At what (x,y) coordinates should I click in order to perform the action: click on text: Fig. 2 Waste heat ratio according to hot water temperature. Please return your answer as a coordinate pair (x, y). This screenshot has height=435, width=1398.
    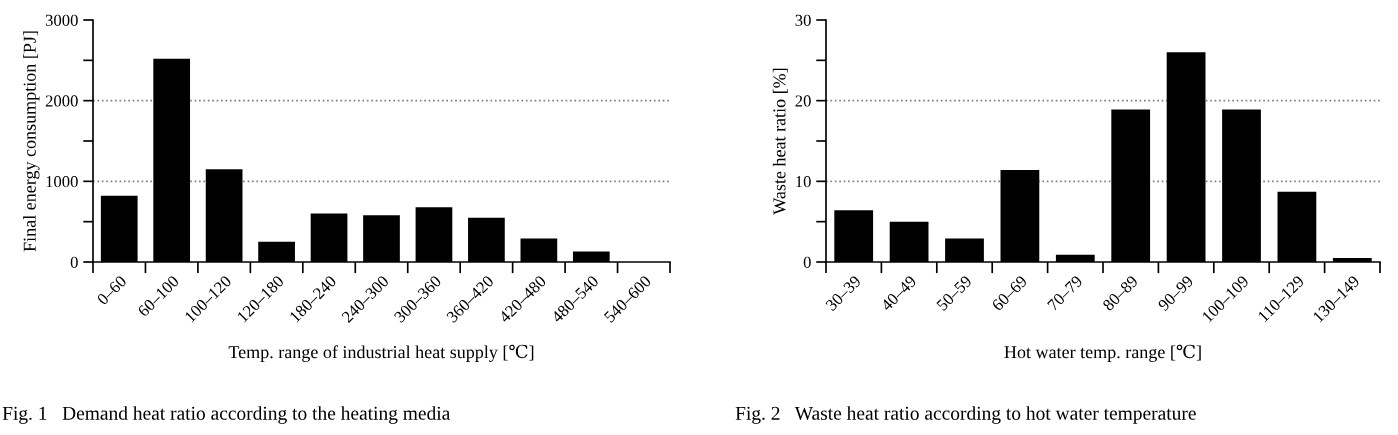
    Looking at the image, I should click on (965, 415).